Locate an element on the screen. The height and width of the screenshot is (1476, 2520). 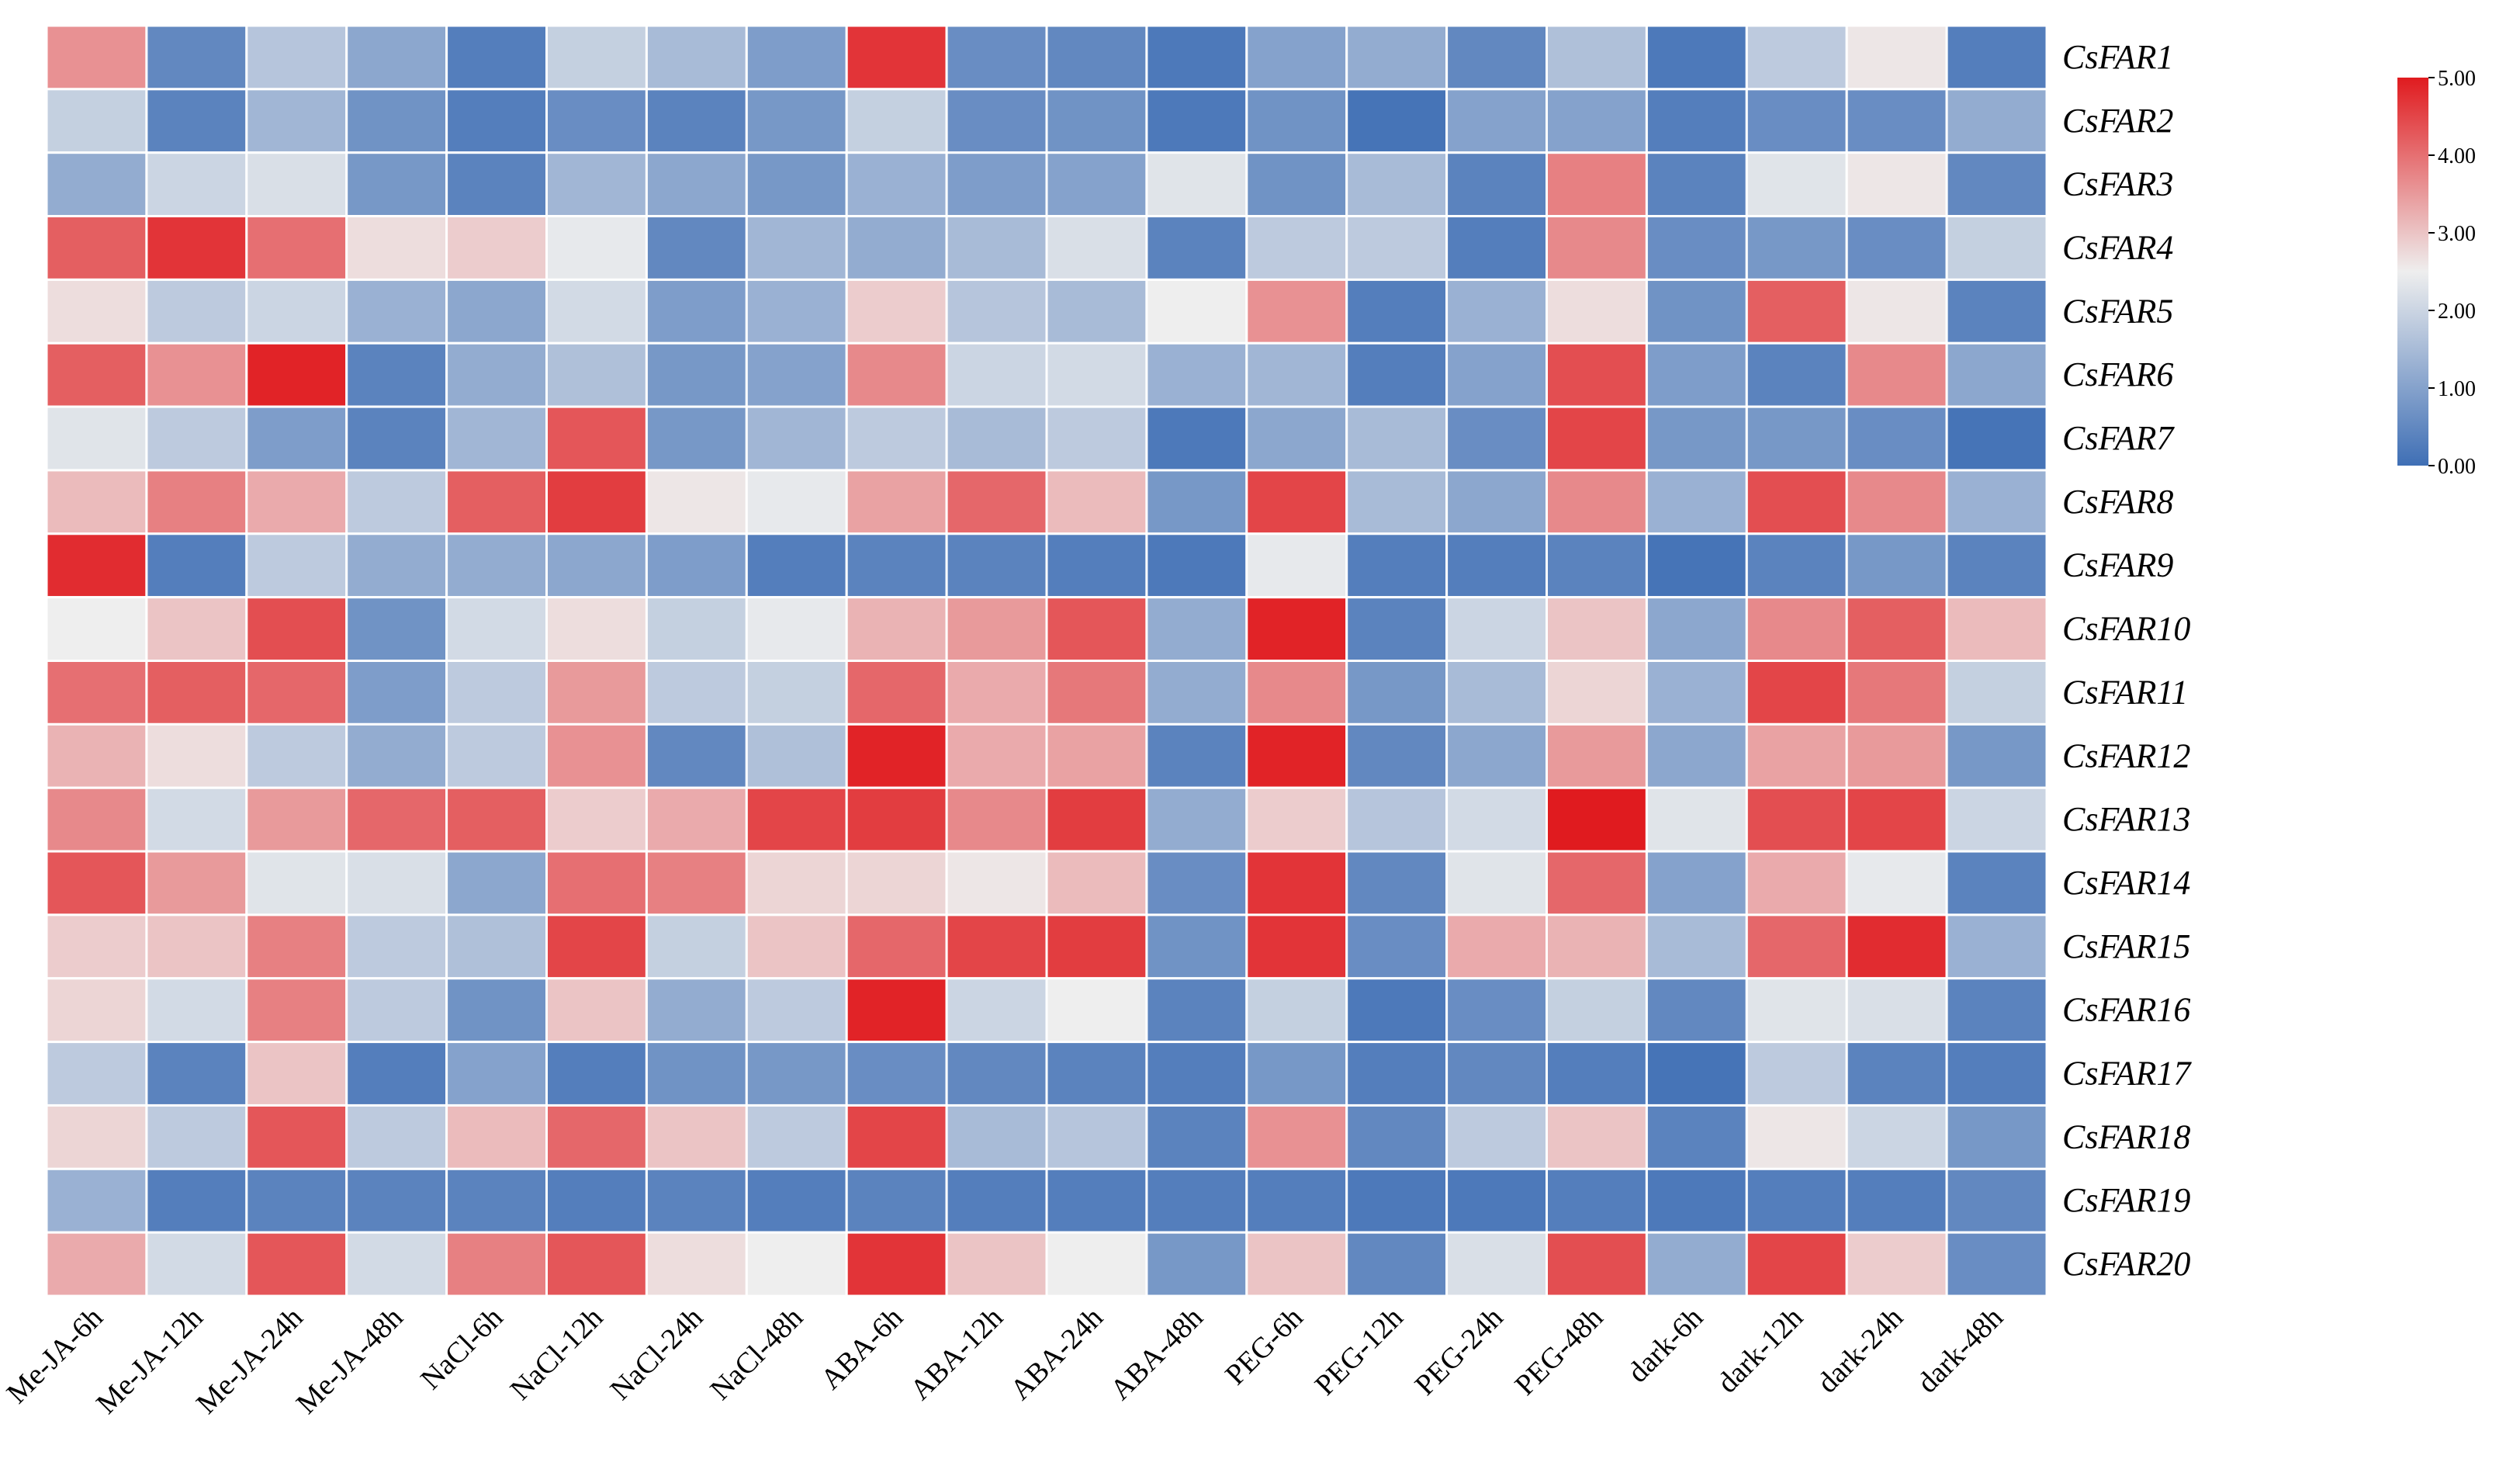
row-label: CsFAR13 is located at coordinates (2126, 819).